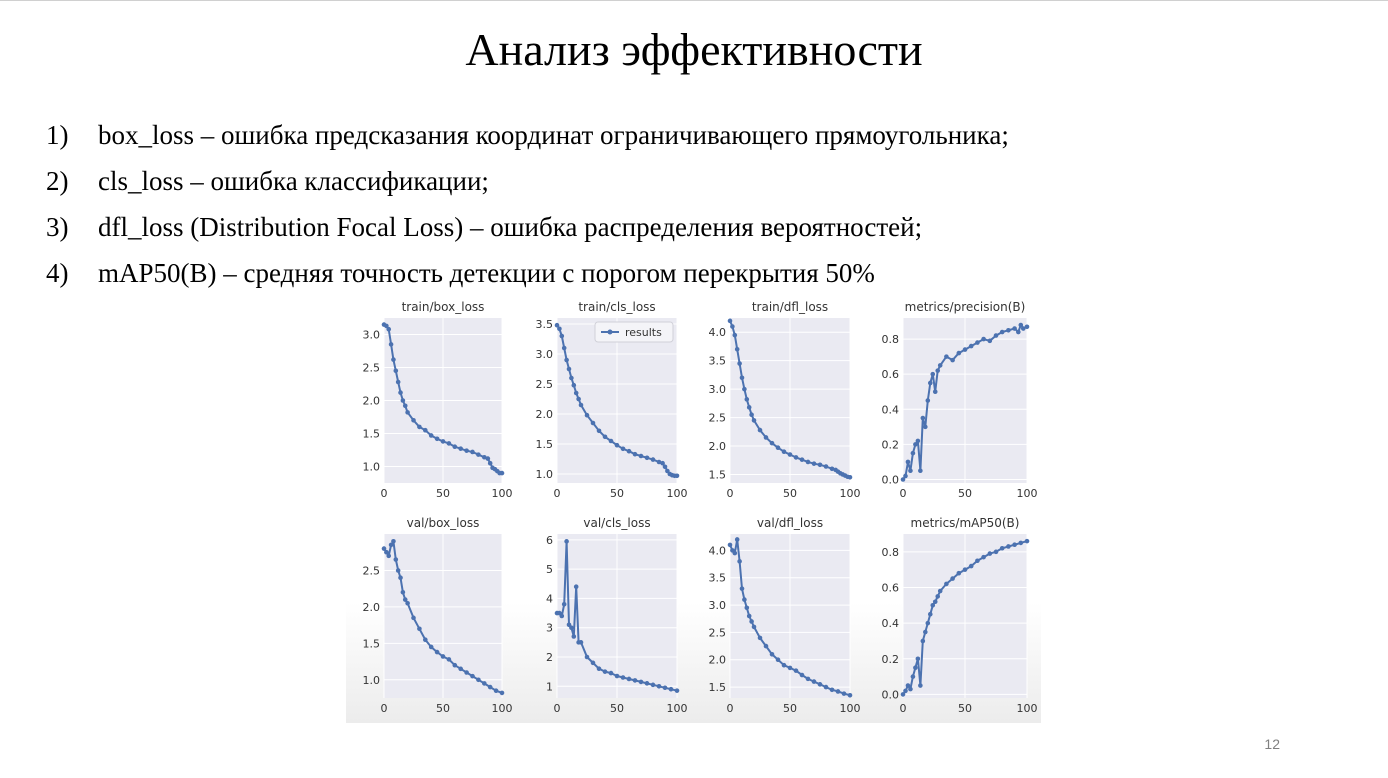  I want to click on bullet-item: 2) cls_loss – ошибка классификации;, so click(527, 181).